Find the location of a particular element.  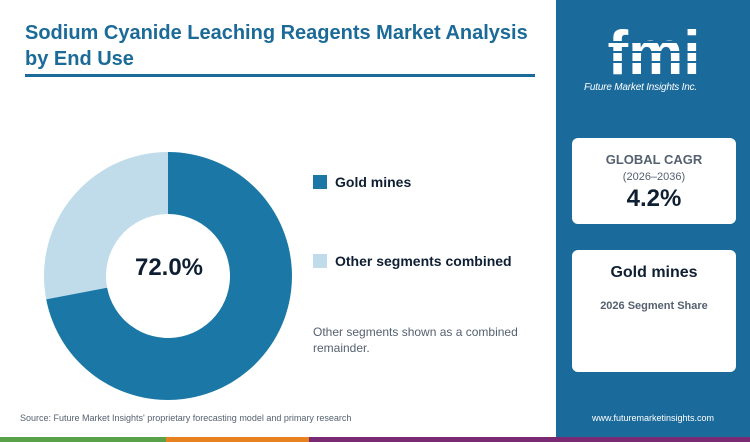

donut-center-label: 72.0% is located at coordinates (169, 267).